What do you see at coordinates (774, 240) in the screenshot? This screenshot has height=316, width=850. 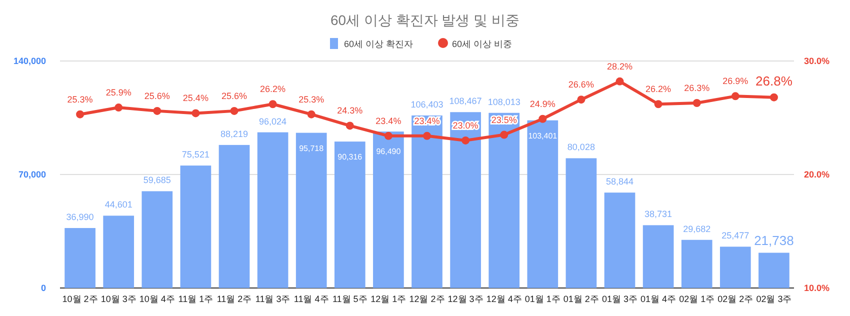 I see `data-label: 21,738` at bounding box center [774, 240].